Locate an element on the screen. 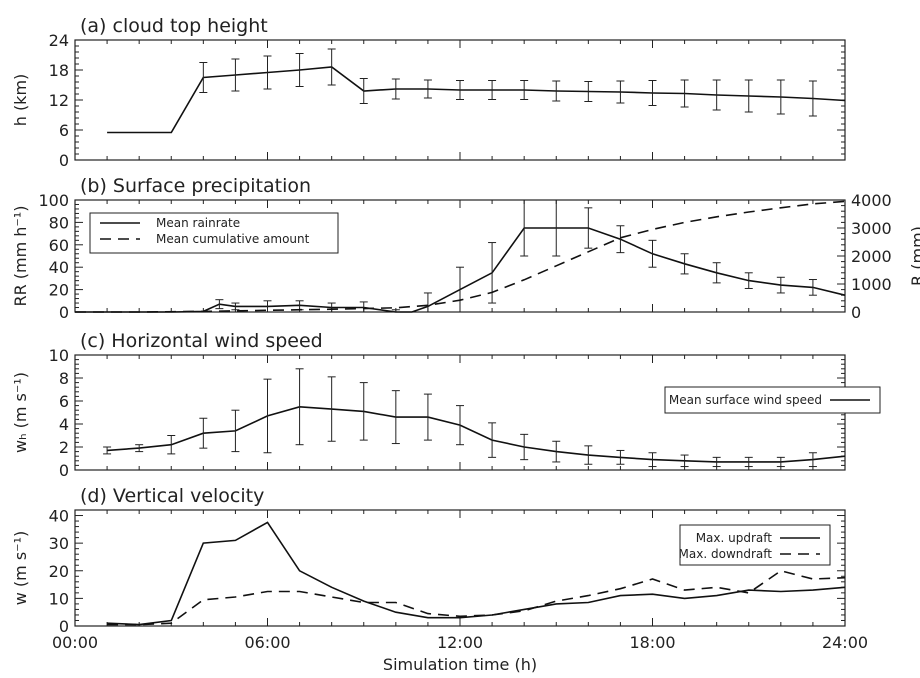  y-right-axis-label: R (mm) is located at coordinates (914, 256).